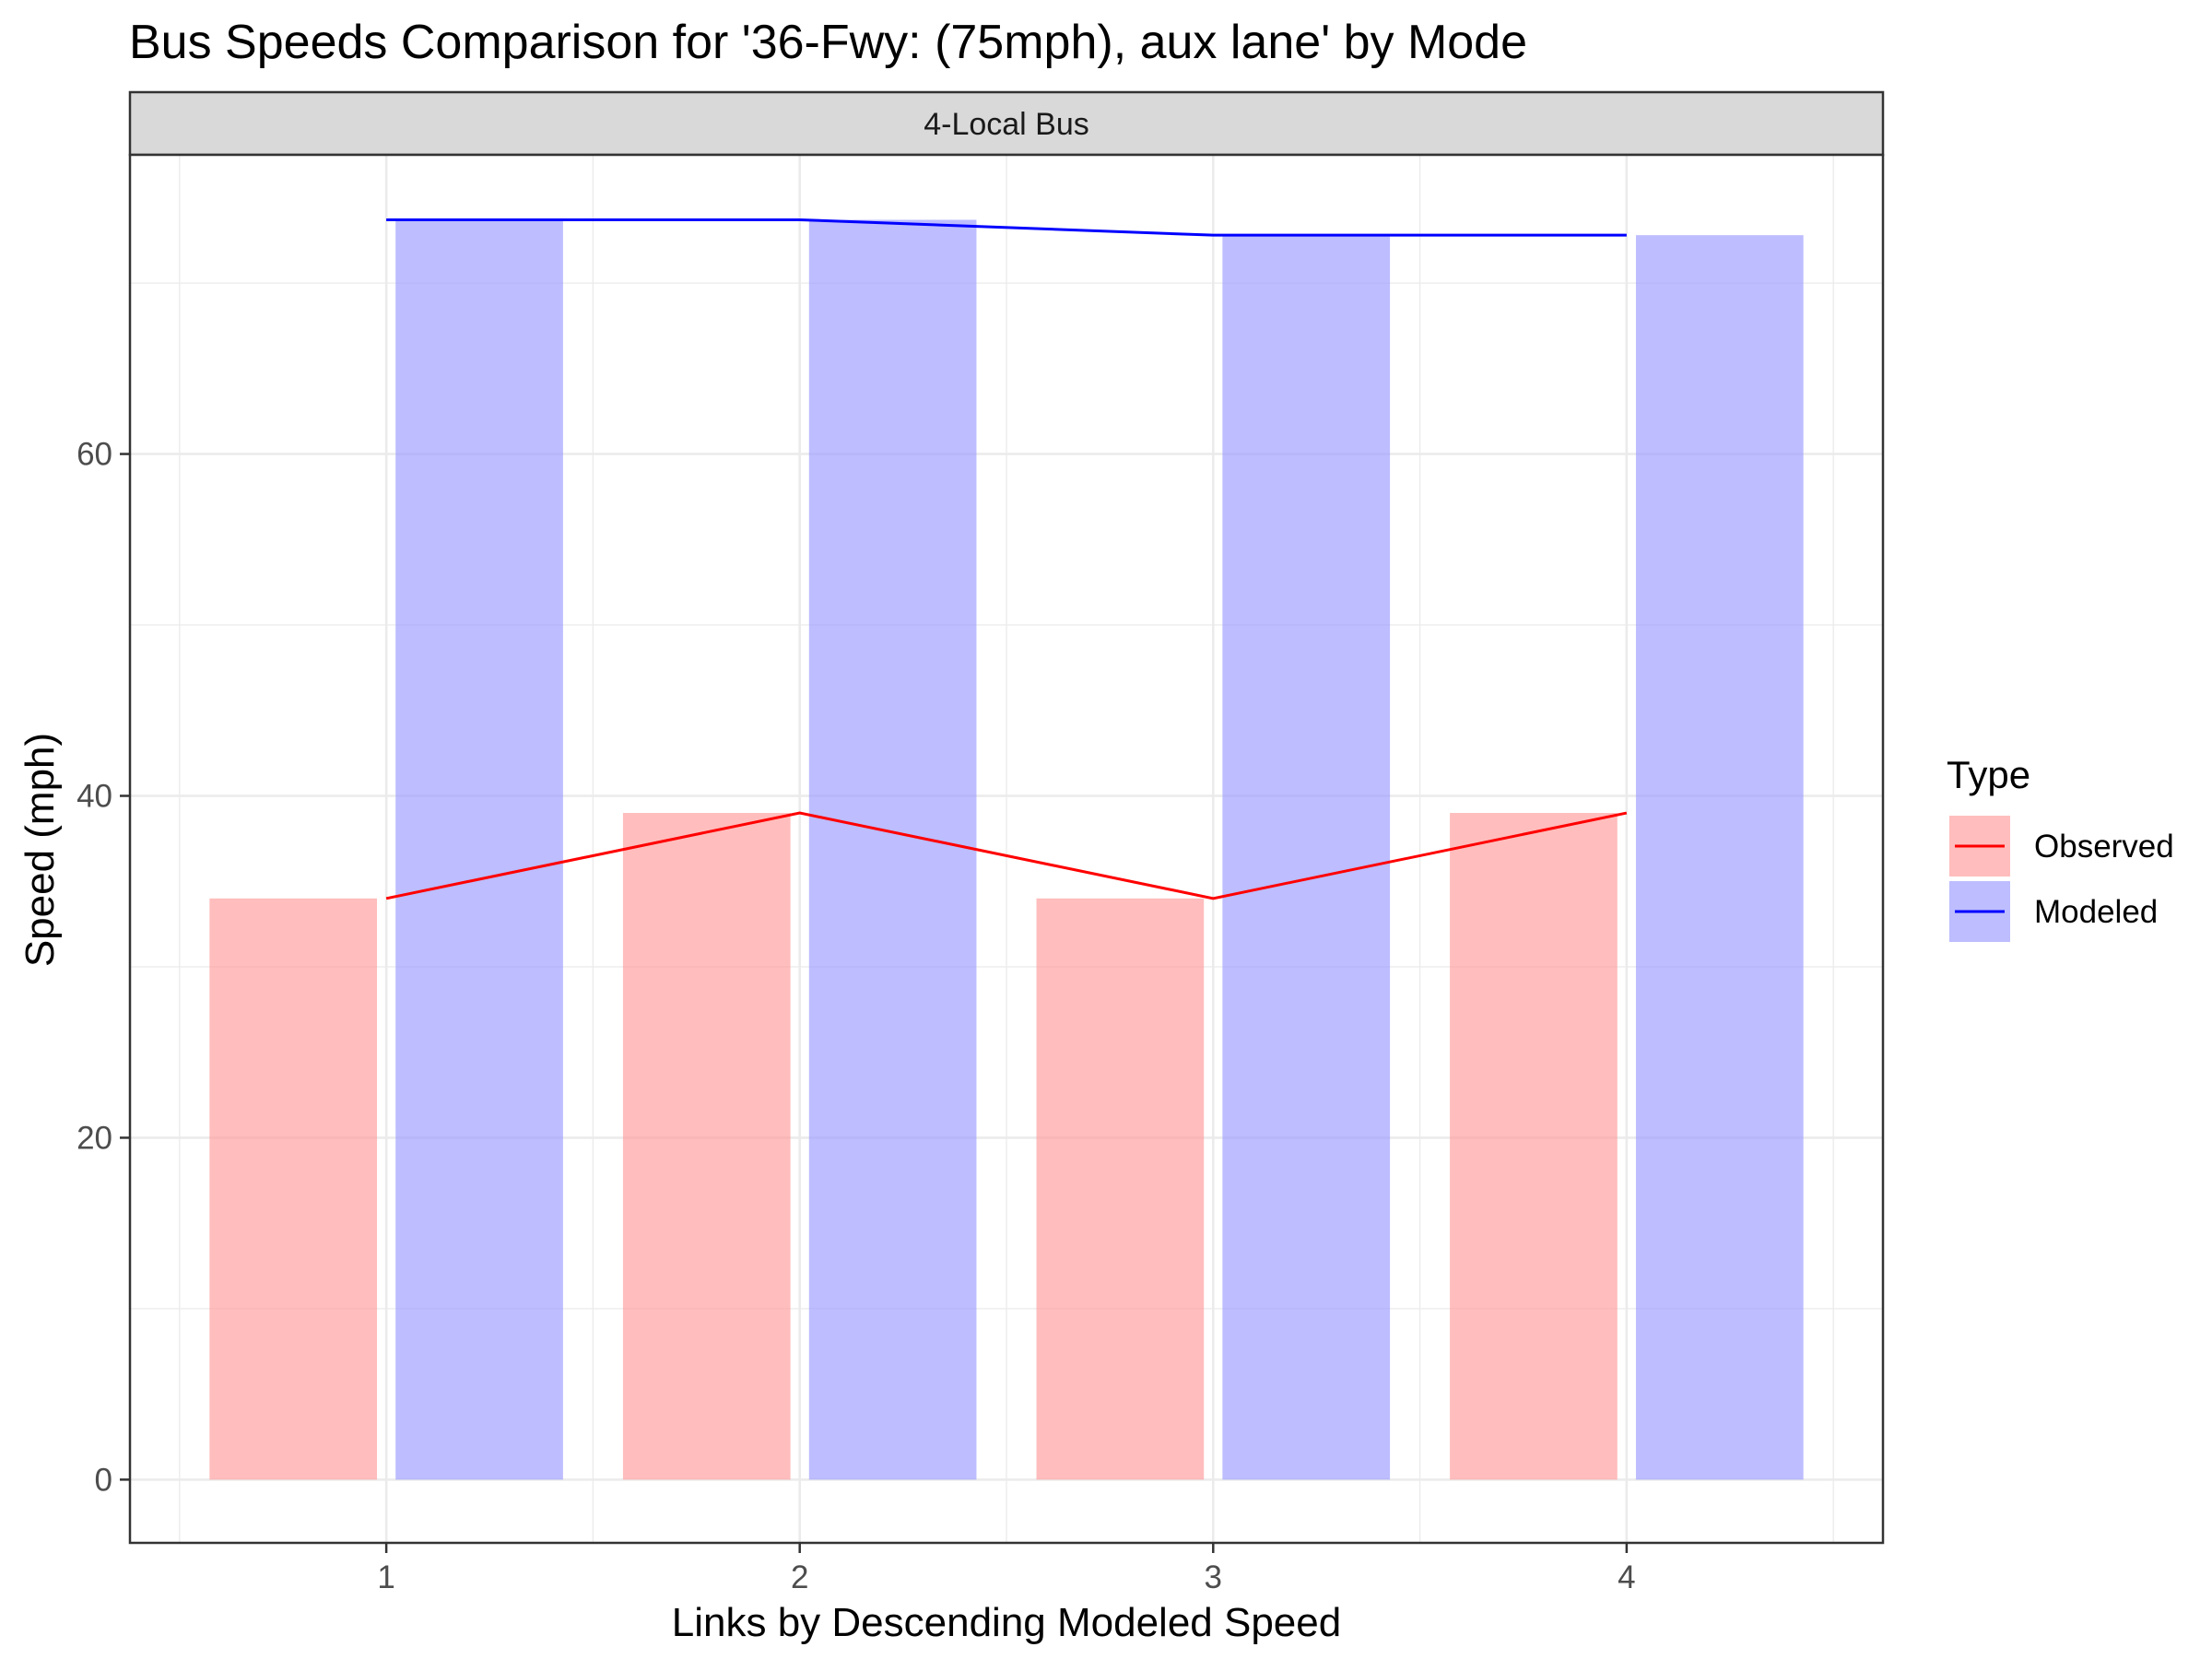  What do you see at coordinates (1213, 1577) in the screenshot?
I see `x-tick-label: 3` at bounding box center [1213, 1577].